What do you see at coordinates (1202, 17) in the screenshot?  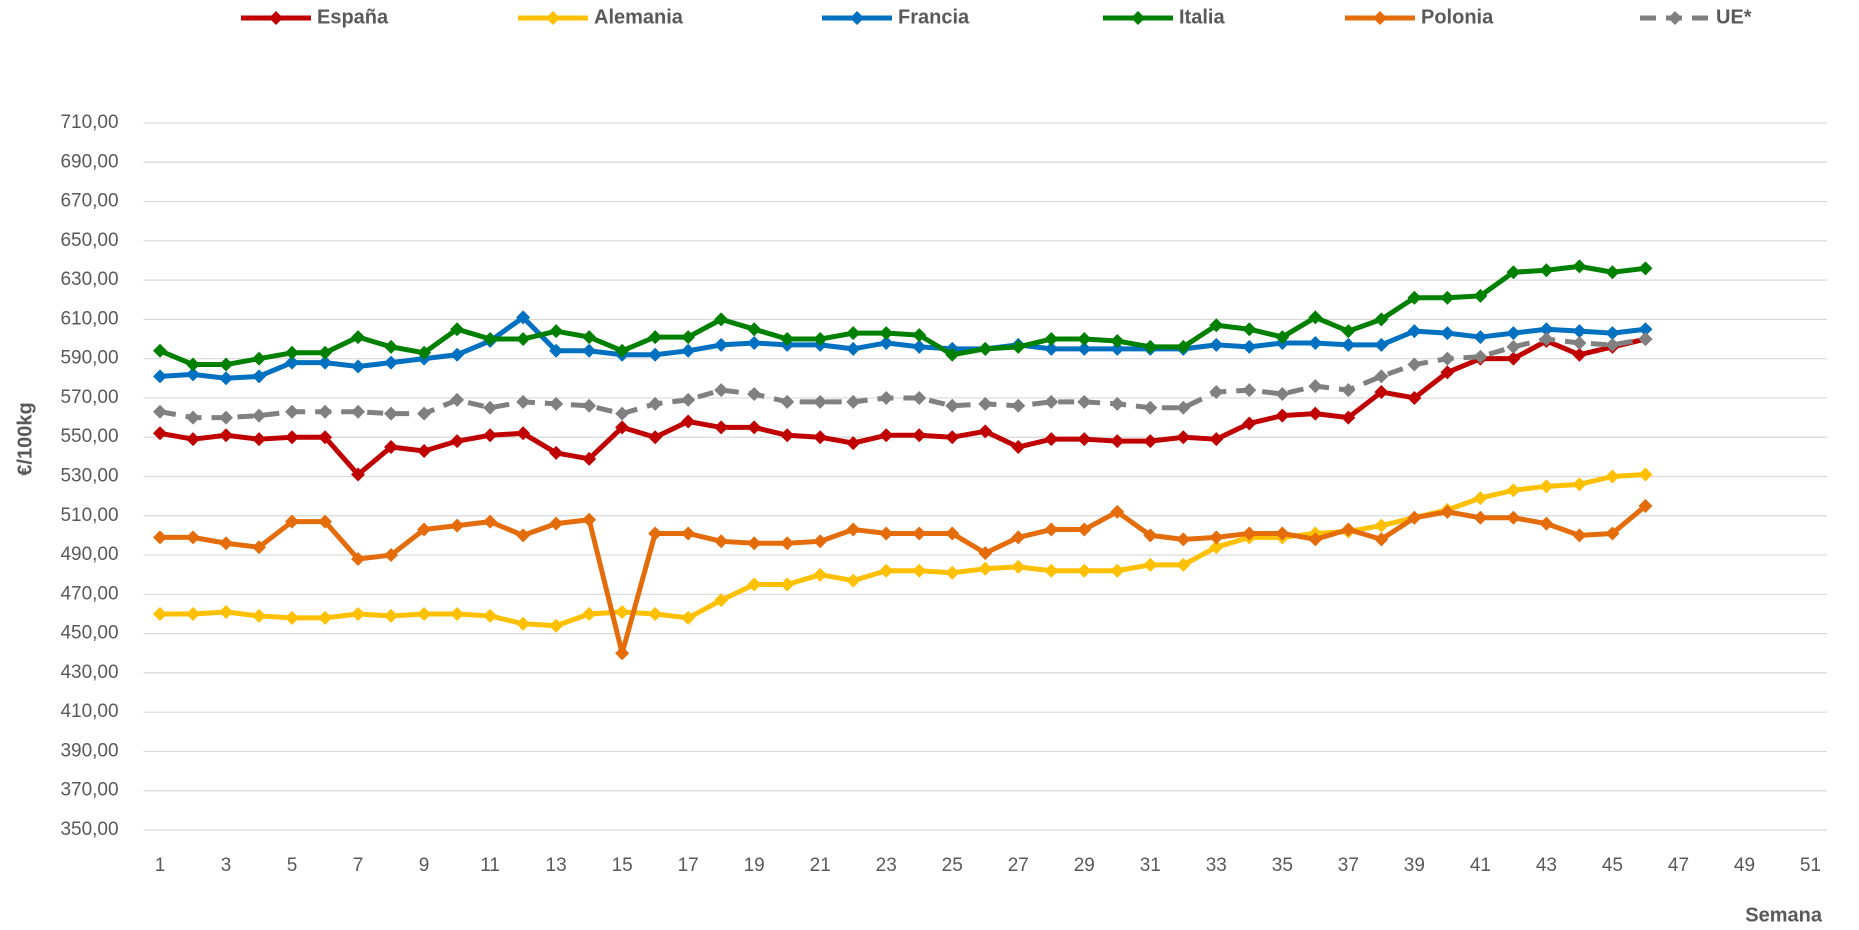 I see `legend-label: Italia` at bounding box center [1202, 17].